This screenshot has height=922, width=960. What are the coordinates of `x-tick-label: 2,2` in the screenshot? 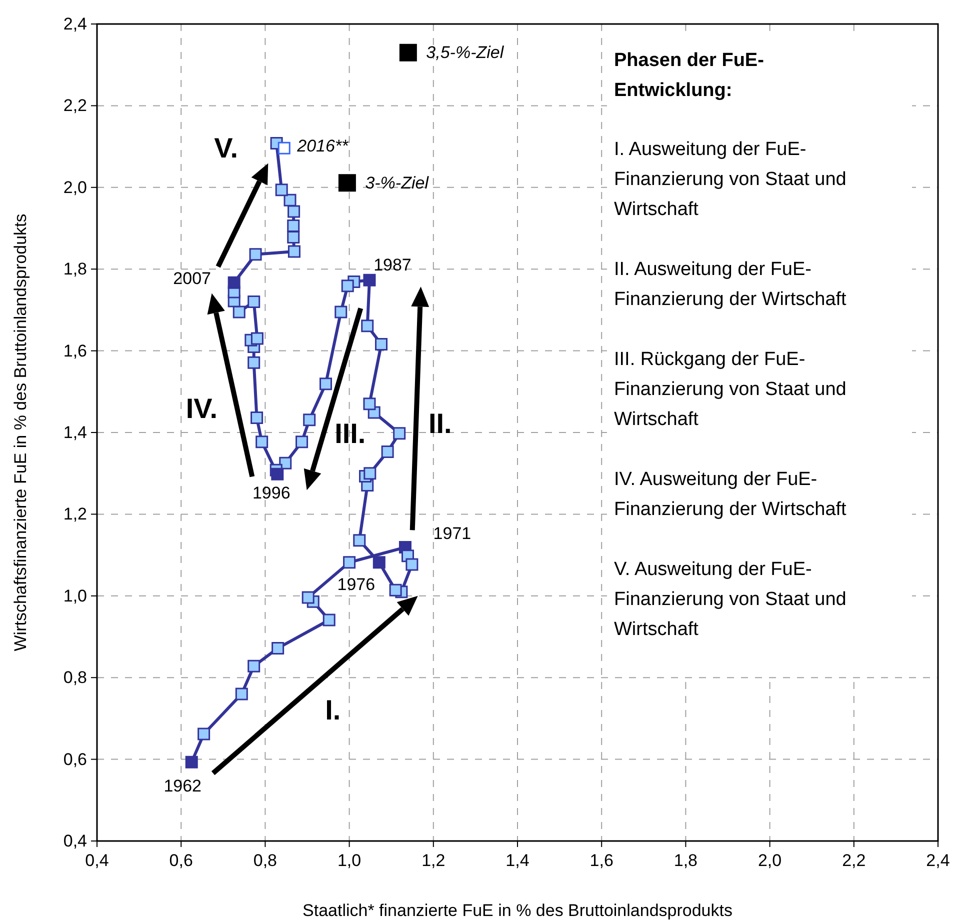 It's located at (854, 860).